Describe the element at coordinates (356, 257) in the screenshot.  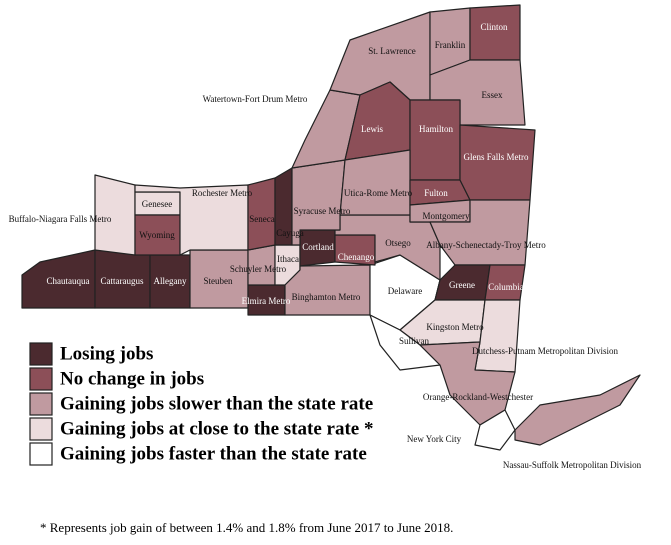
I see `region-label: Chenango` at that location.